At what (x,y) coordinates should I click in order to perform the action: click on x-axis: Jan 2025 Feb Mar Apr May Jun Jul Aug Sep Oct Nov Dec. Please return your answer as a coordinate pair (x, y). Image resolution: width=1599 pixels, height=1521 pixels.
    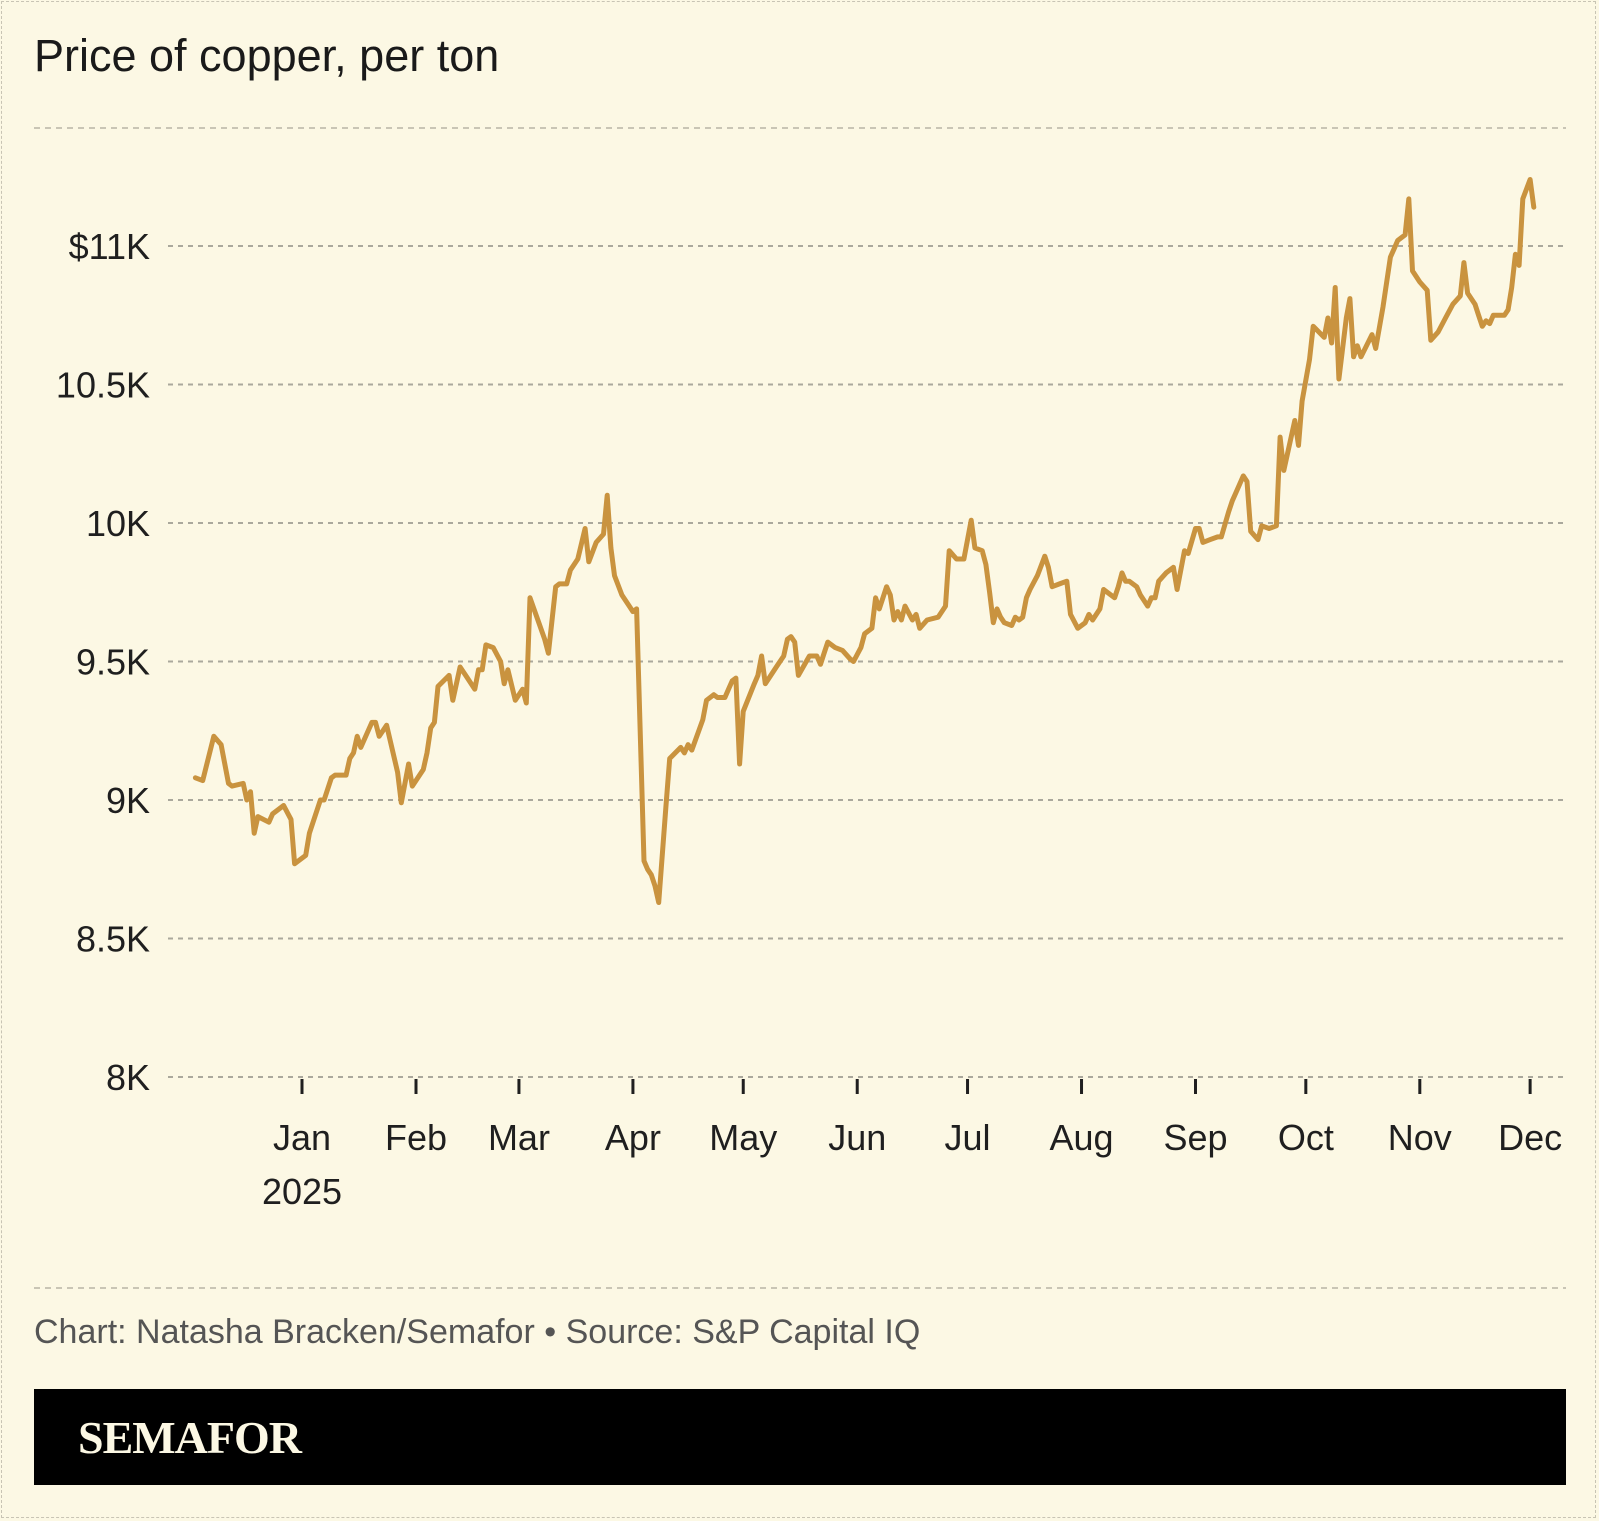
    Looking at the image, I should click on (912, 1145).